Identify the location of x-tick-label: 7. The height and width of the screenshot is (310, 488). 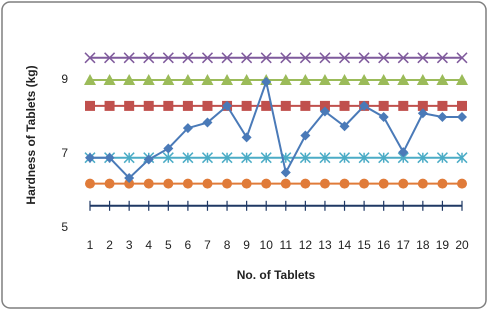
(207, 245).